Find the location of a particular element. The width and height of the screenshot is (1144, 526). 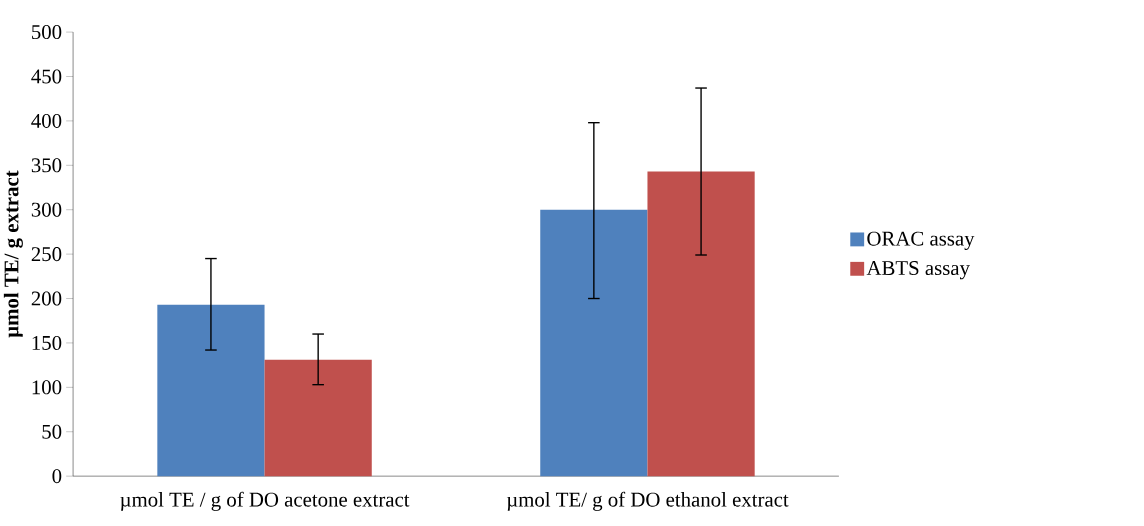

y-tick-label: 50 is located at coordinates (52, 431).